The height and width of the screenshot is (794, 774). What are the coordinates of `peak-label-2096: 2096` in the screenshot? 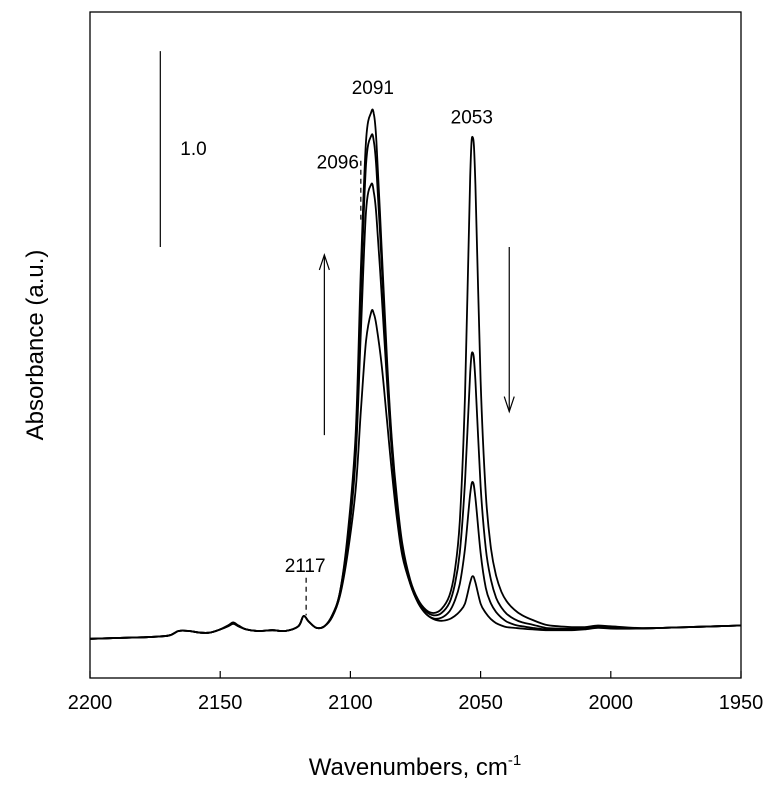 It's located at (338, 163).